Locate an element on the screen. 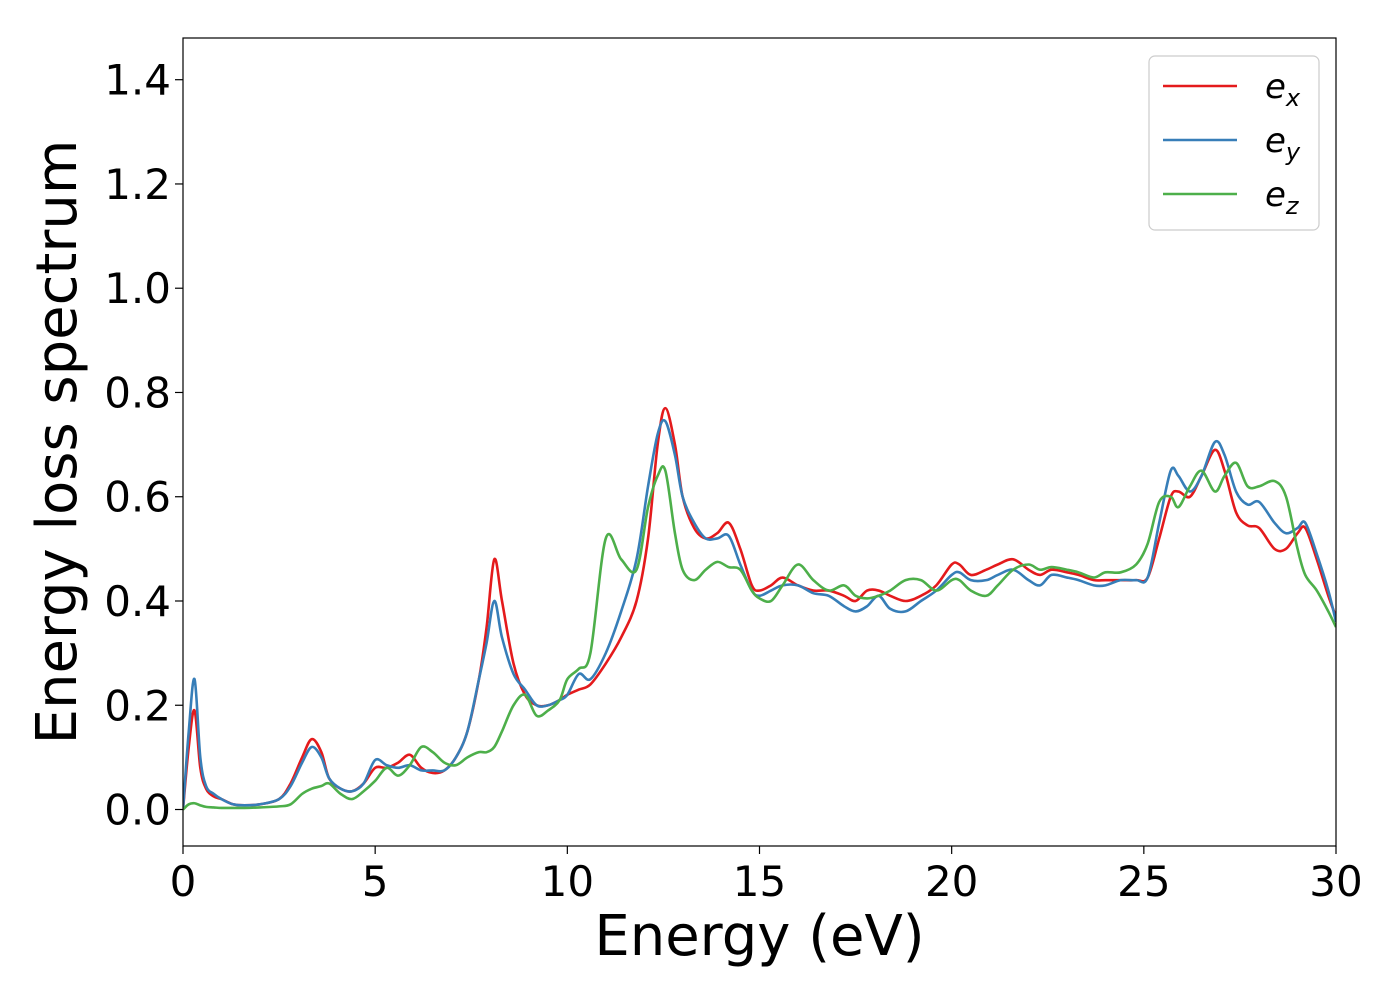 The height and width of the screenshot is (1000, 1400). x-axis-title: Energy (eV) is located at coordinates (759, 936).